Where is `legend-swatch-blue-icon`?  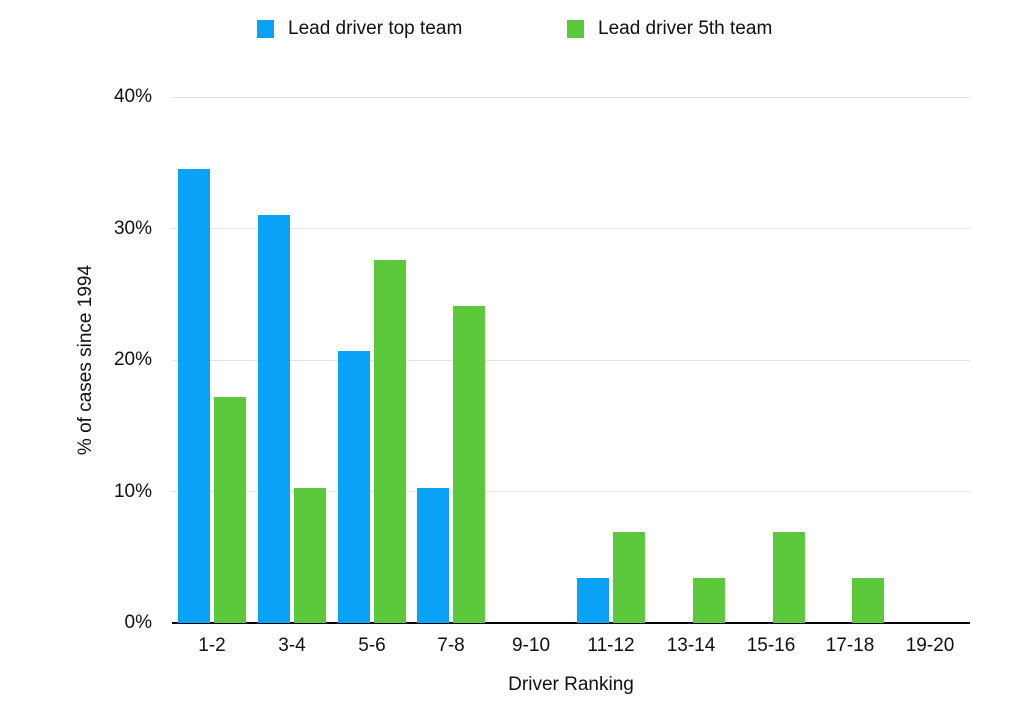 legend-swatch-blue-icon is located at coordinates (265, 29).